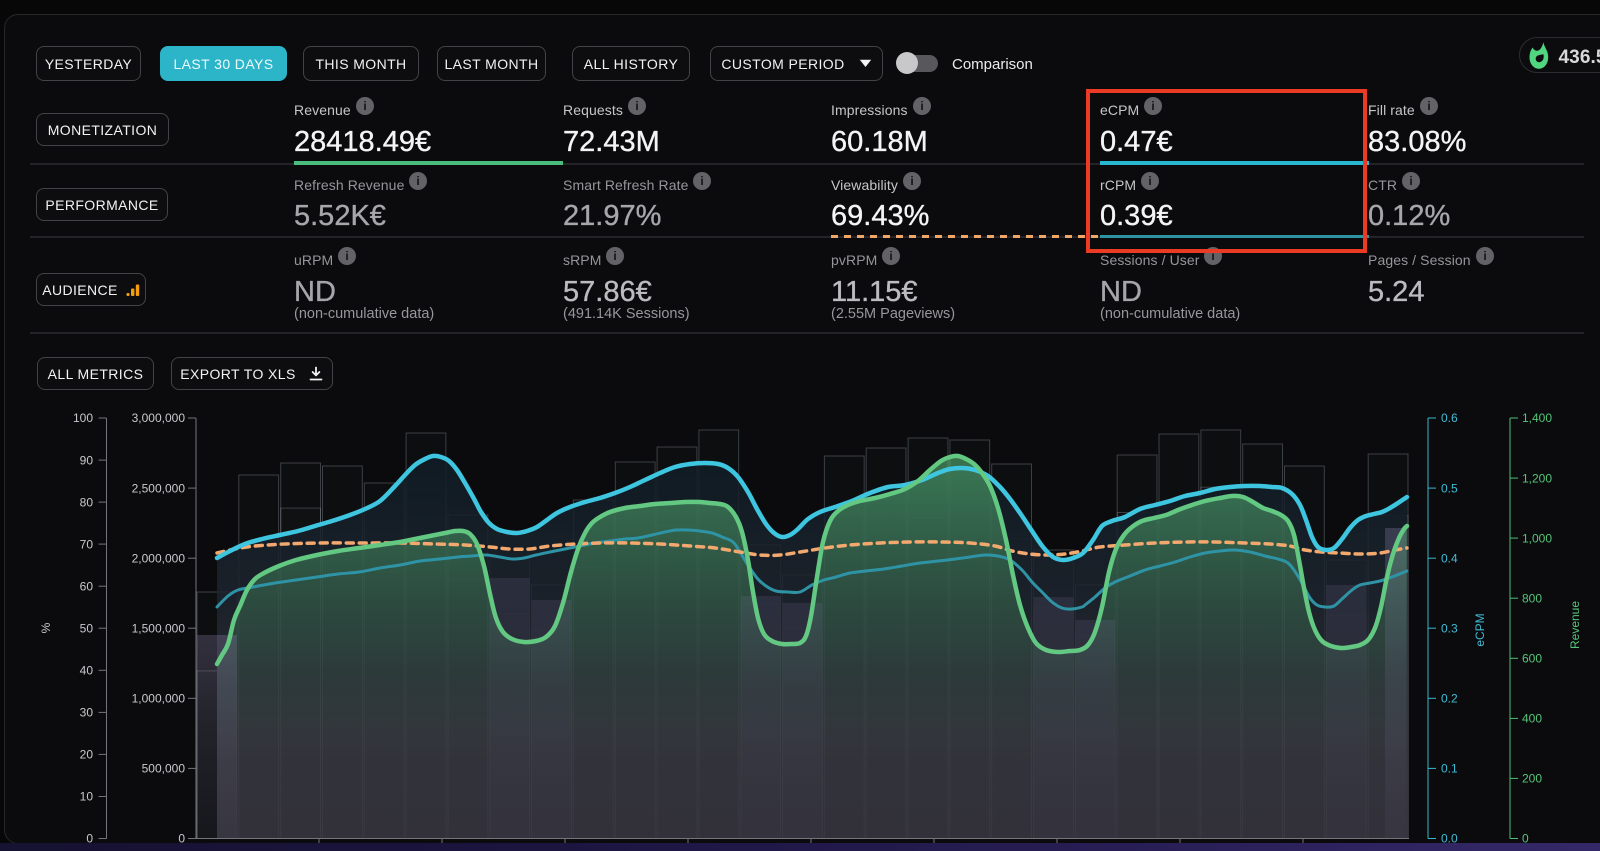 The width and height of the screenshot is (1600, 851). Describe the element at coordinates (1532, 779) in the screenshot. I see `svg-text: 200` at that location.